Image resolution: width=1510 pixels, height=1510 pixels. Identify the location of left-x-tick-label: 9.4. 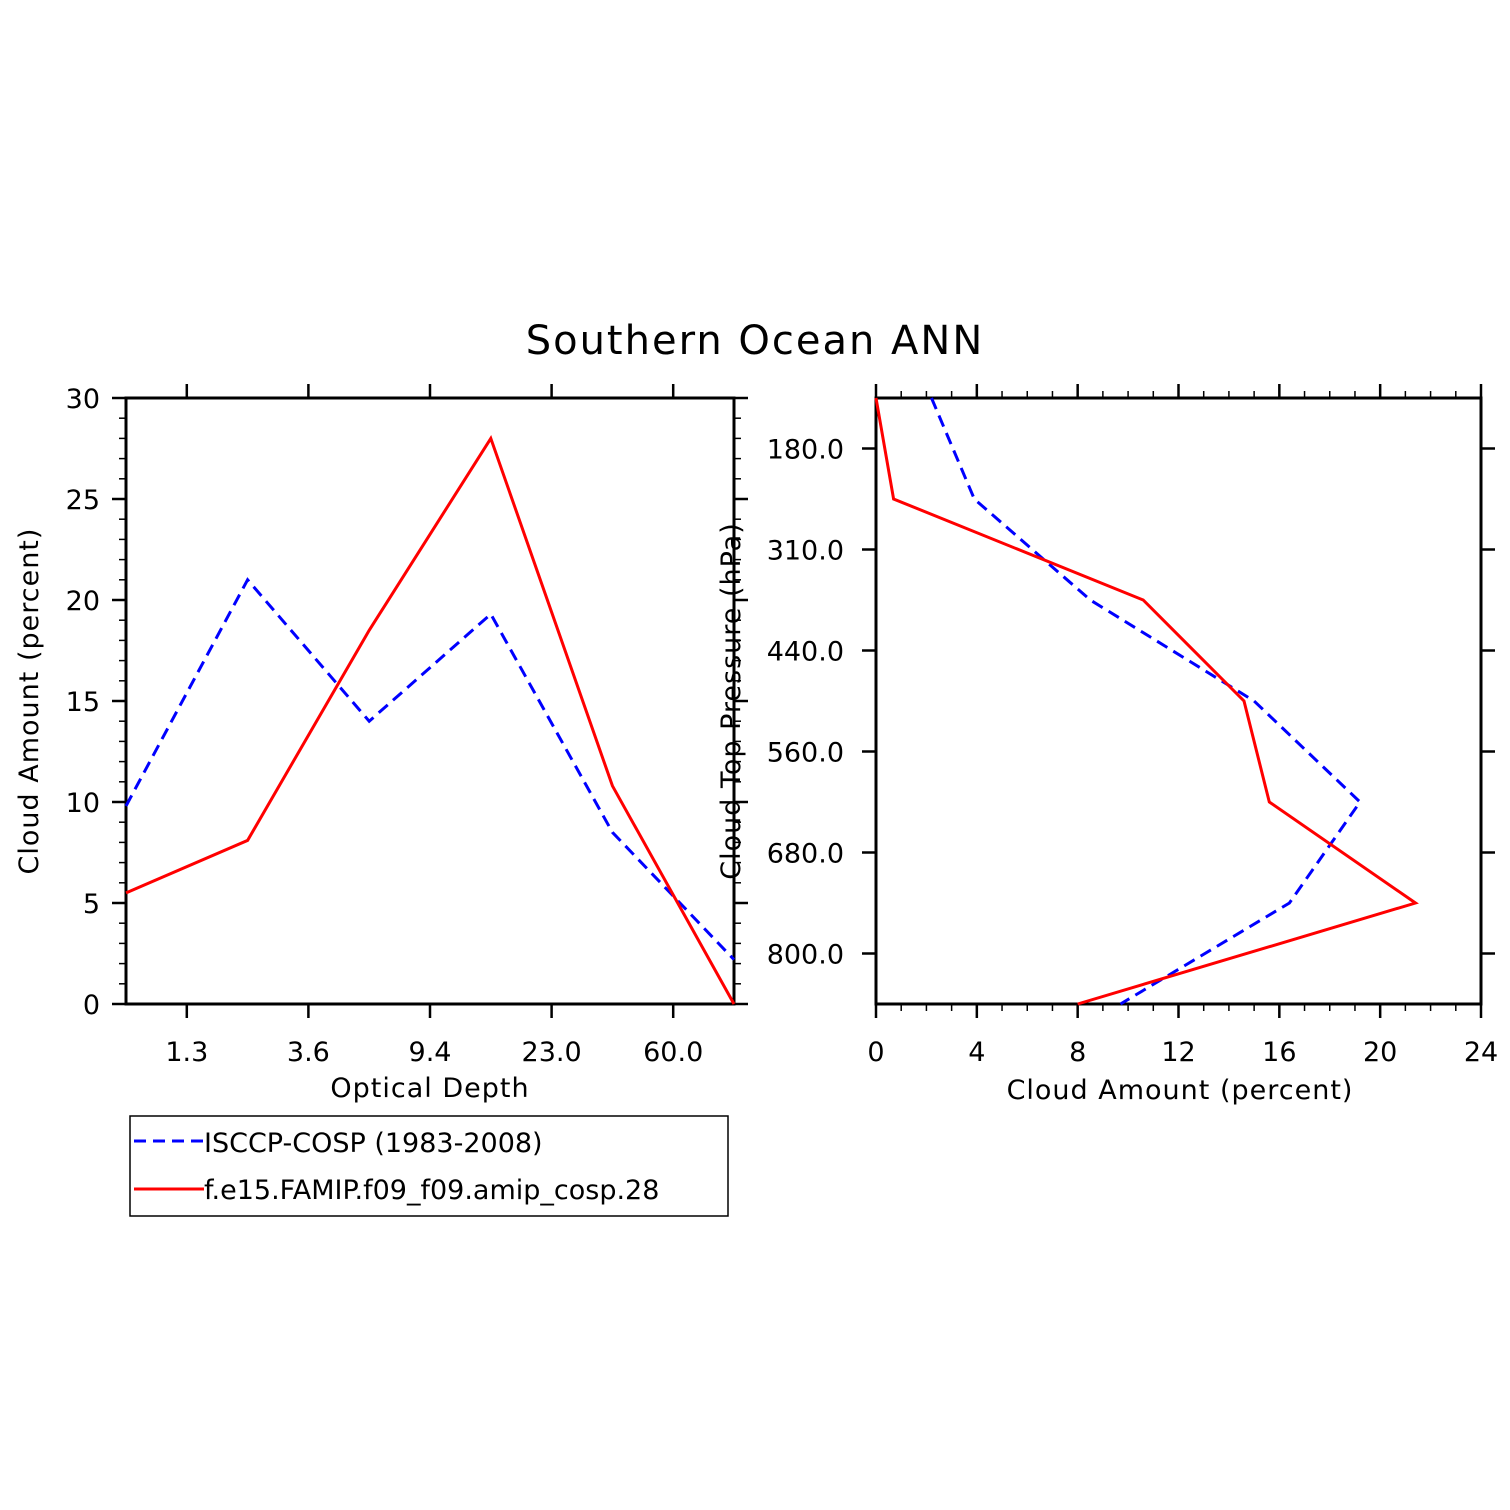
(430, 1052).